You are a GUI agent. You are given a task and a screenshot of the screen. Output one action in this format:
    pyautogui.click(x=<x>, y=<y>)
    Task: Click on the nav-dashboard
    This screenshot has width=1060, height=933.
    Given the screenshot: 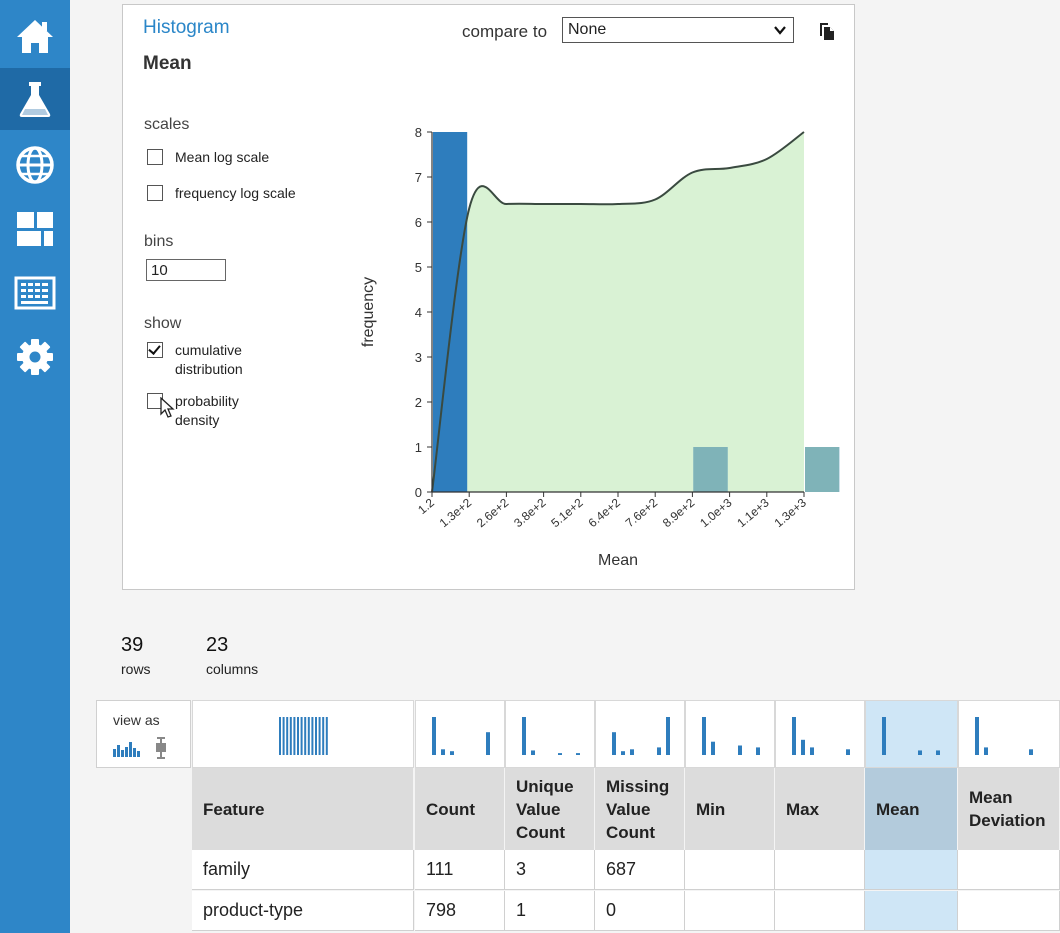 What is the action you would take?
    pyautogui.click(x=35, y=229)
    